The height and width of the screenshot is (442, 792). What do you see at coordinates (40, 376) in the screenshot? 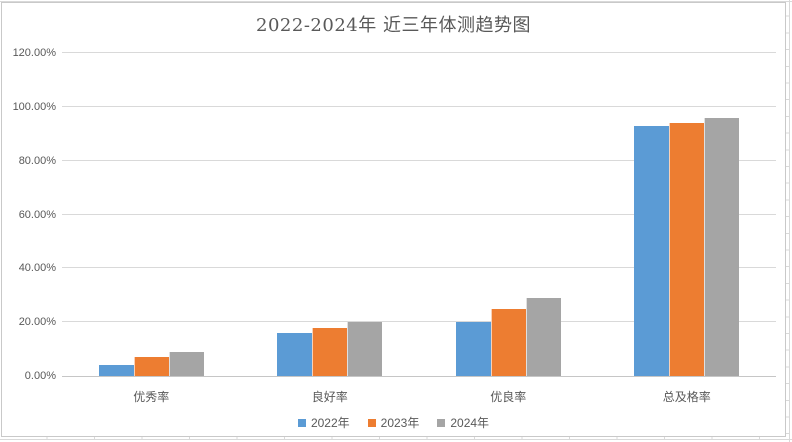
I see `y-axis-tick-label: 0.00%` at bounding box center [40, 376].